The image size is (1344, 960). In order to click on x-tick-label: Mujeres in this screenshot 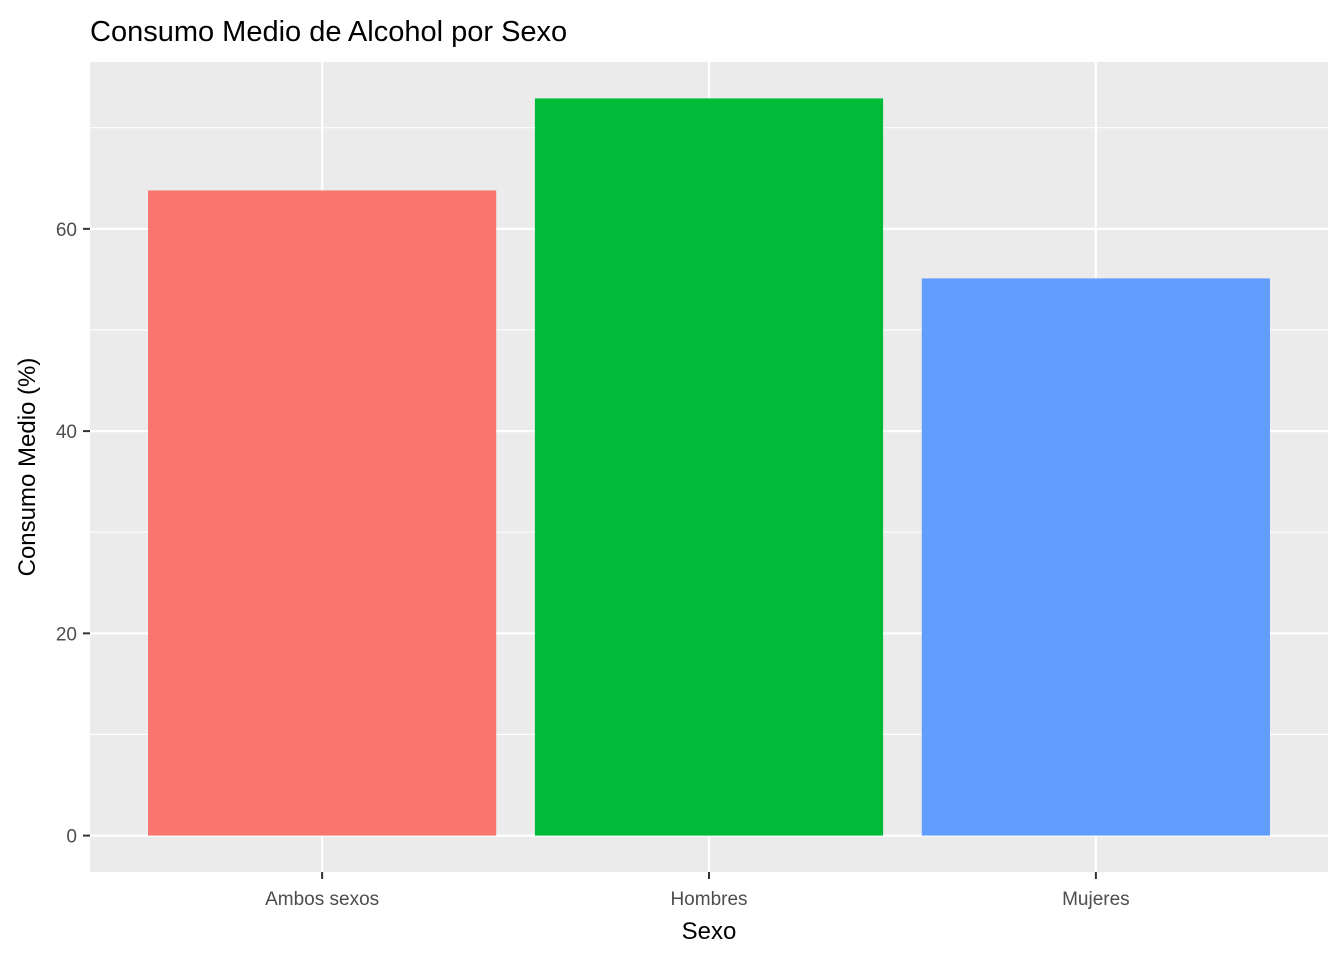, I will do `click(1096, 899)`.